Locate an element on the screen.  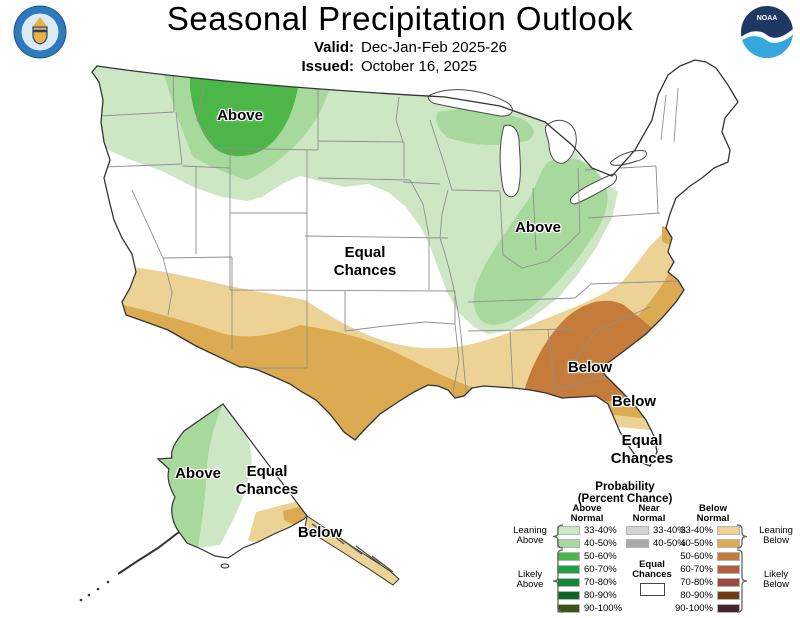
brace-likely-below is located at coordinates (742, 581).